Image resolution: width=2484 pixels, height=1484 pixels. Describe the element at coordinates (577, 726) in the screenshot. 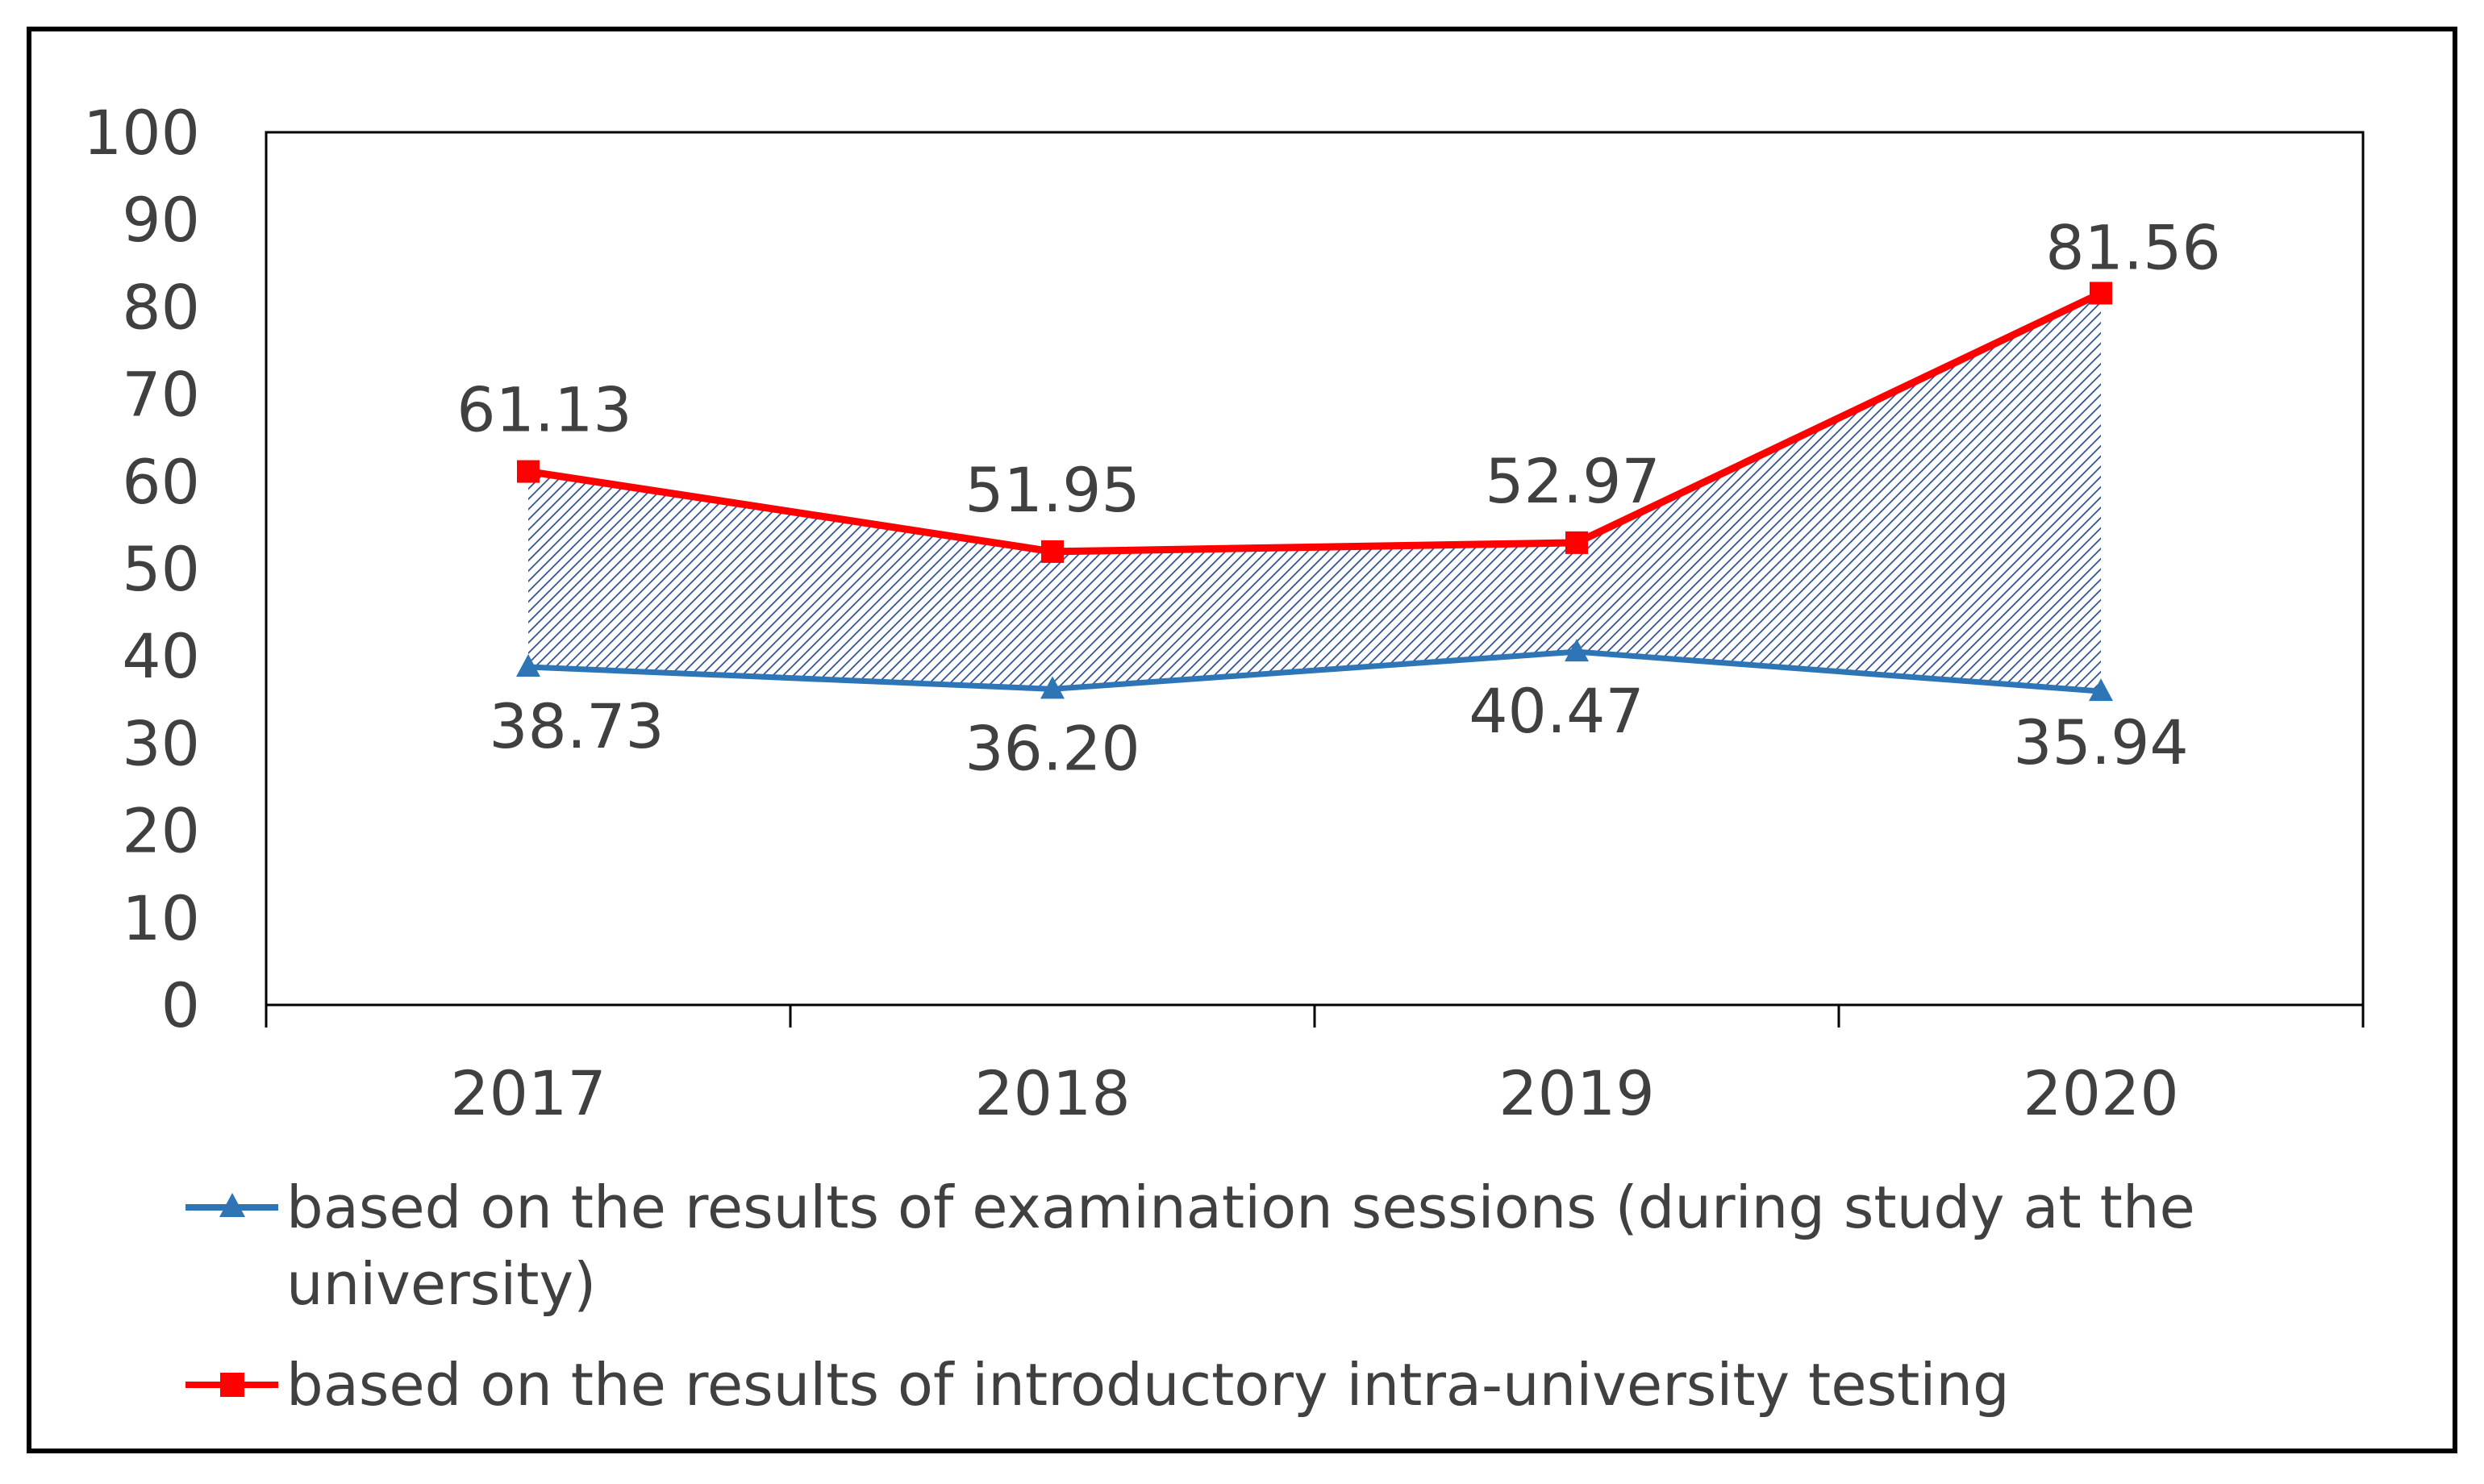

I see `data-label: 38.73` at that location.